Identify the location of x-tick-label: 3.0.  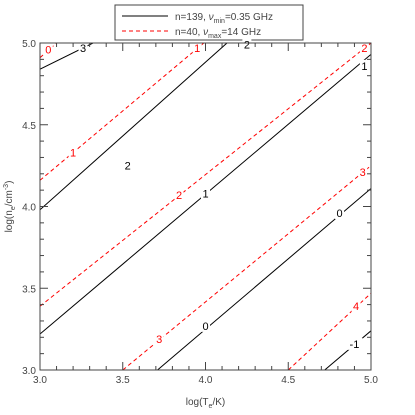
(40, 380).